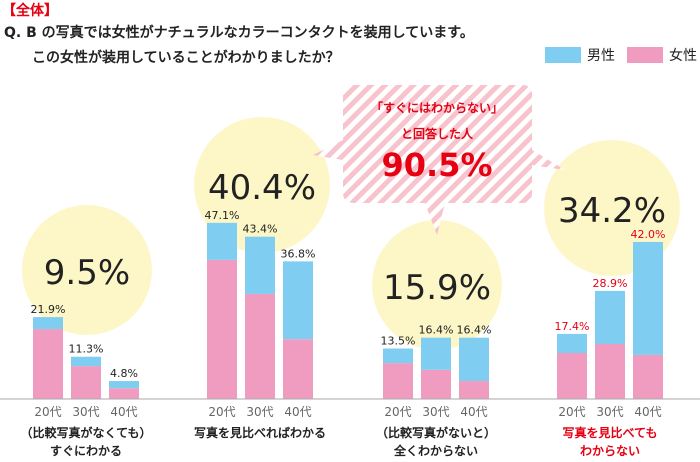  Describe the element at coordinates (648, 234) in the screenshot. I see `bar-total-label: 42.0%` at that location.